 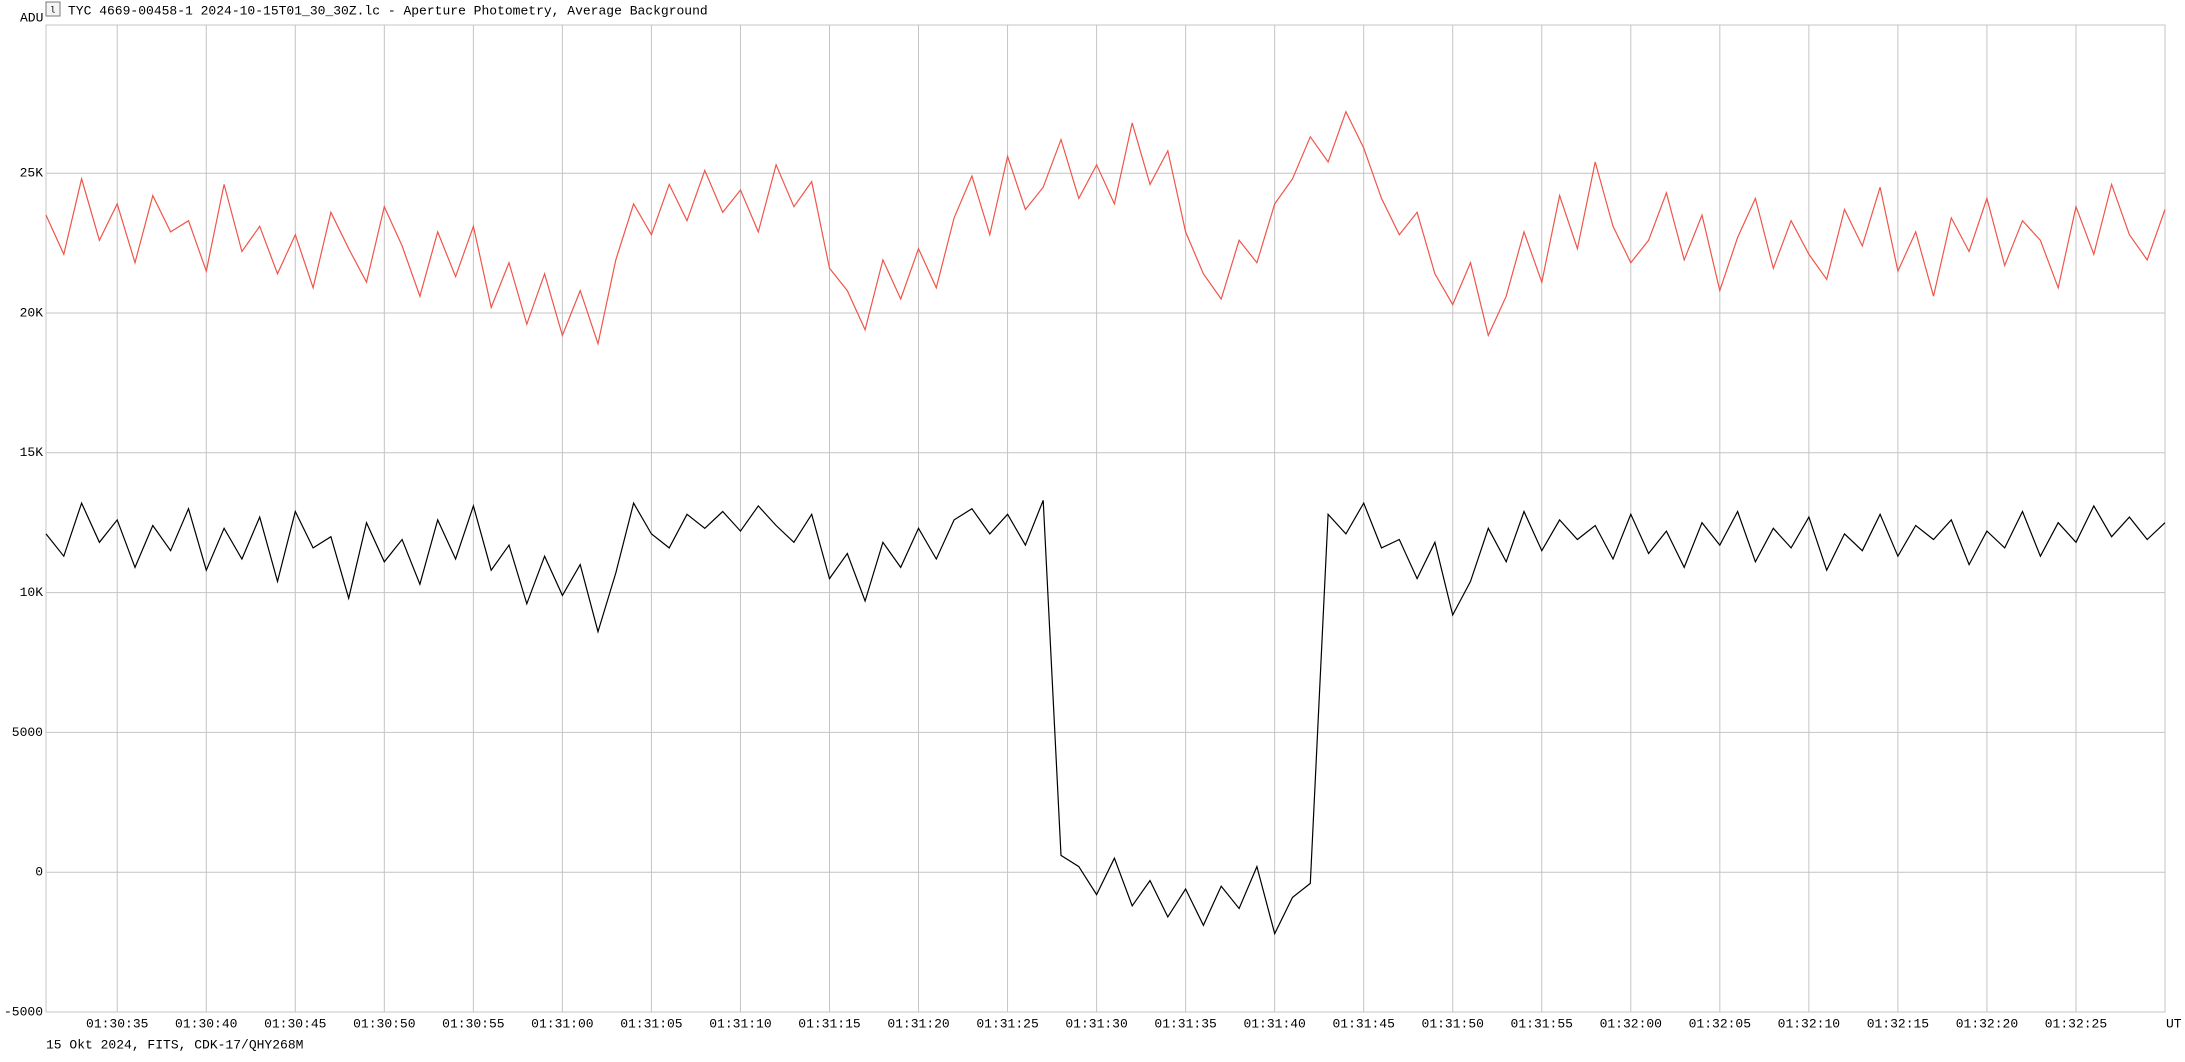 I want to click on x-tick-label: 01:30:40, so click(x=206, y=1023).